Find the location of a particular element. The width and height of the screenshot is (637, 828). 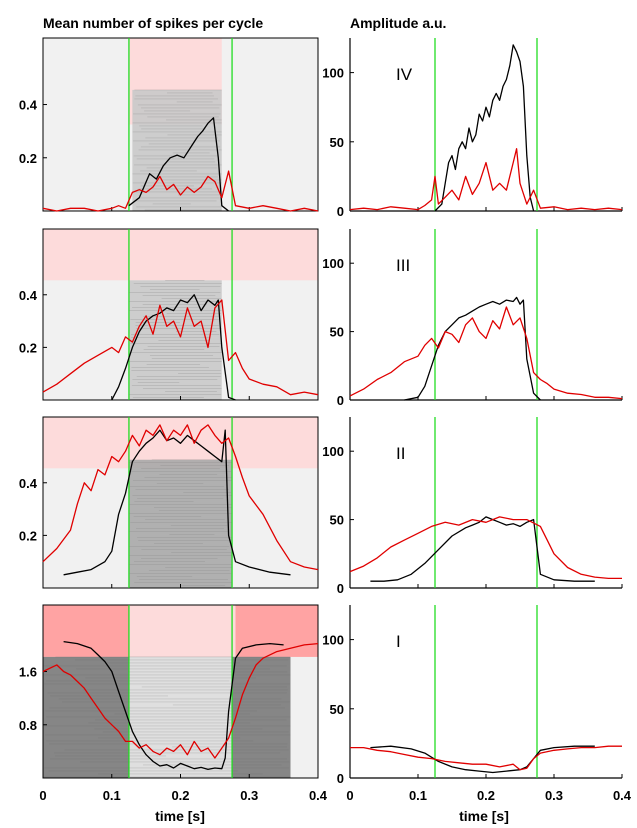

panel-right-row-3: 0 50 100 II is located at coordinates (472, 506).